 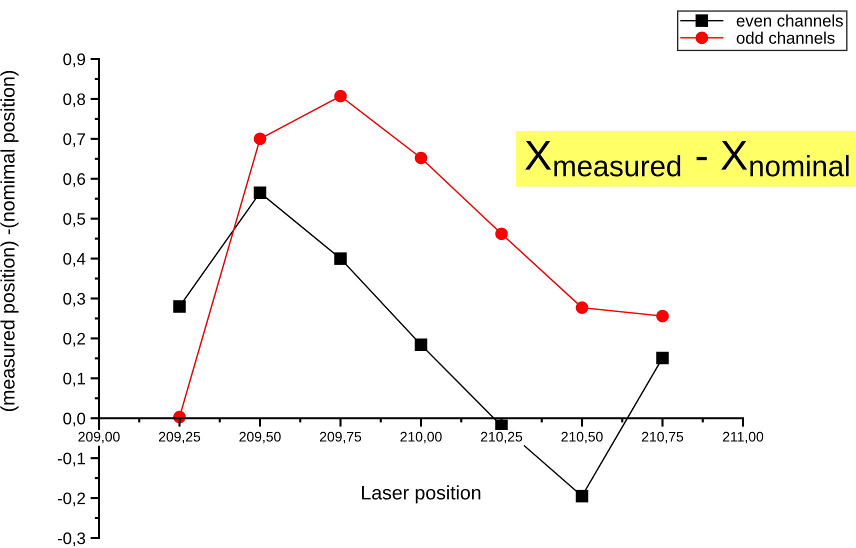 What do you see at coordinates (341, 438) in the screenshot?
I see `x-tick-label: 209,75` at bounding box center [341, 438].